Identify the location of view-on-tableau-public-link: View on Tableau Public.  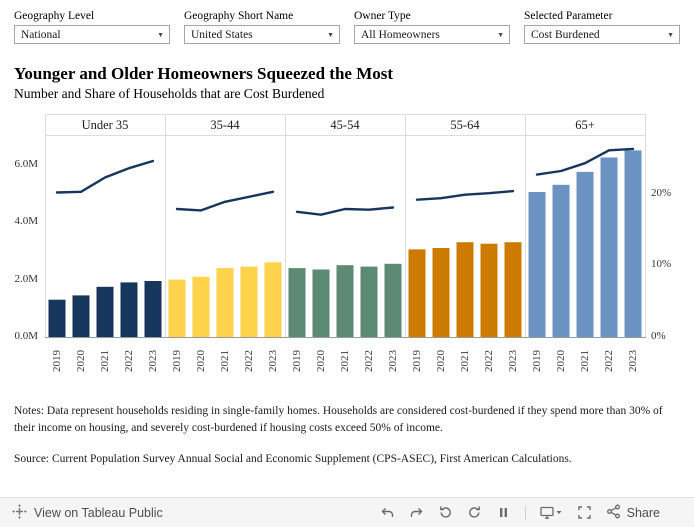
(87, 512).